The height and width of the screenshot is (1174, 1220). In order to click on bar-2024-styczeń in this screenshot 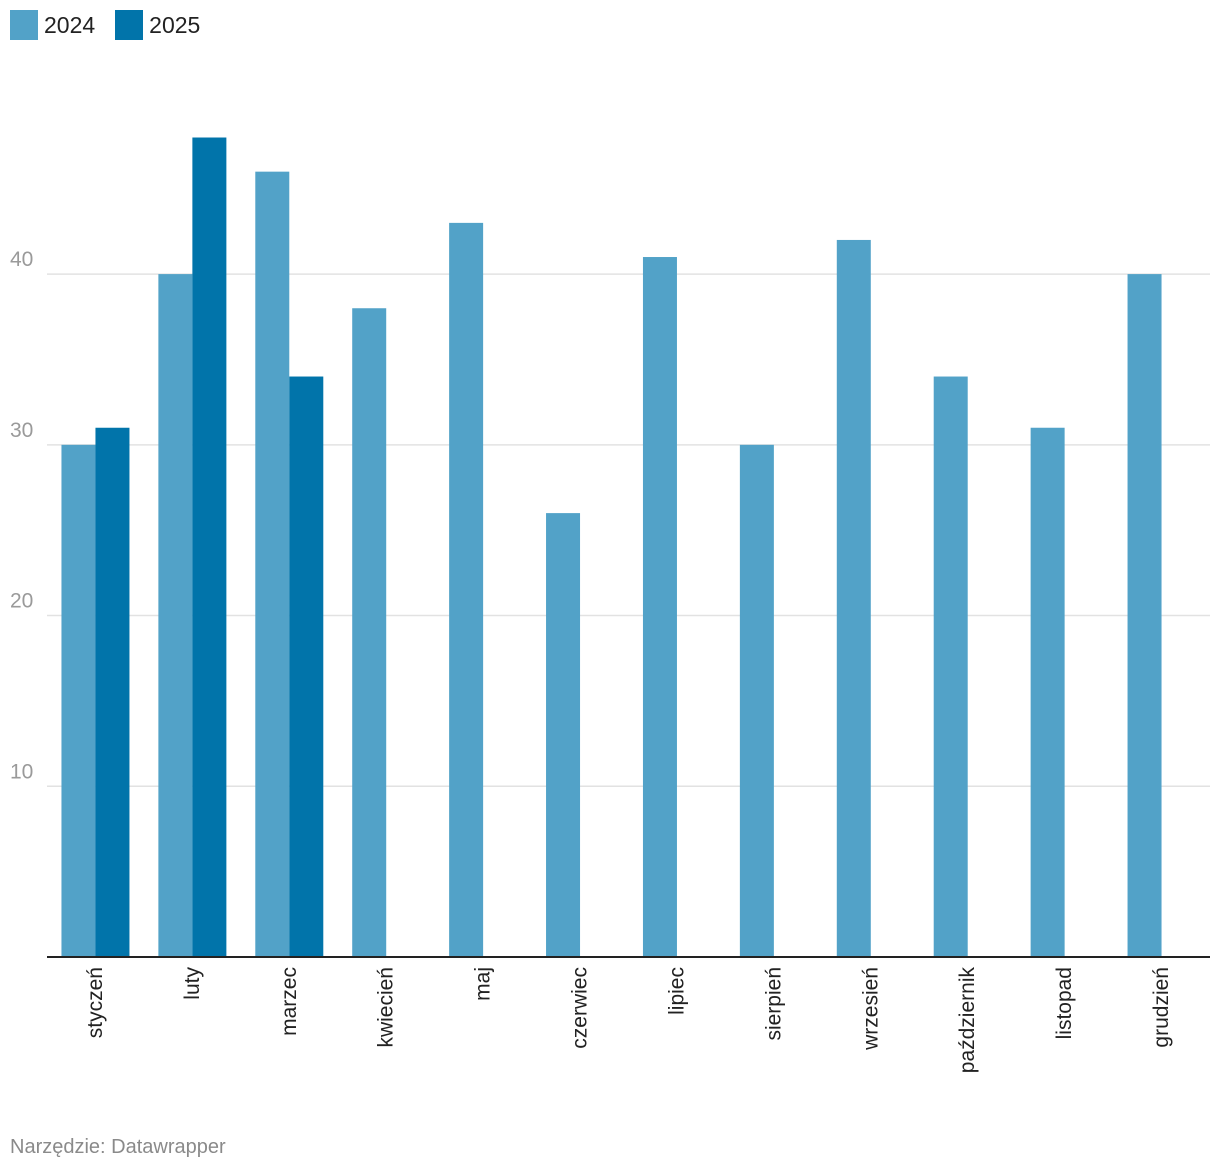, I will do `click(78, 701)`.